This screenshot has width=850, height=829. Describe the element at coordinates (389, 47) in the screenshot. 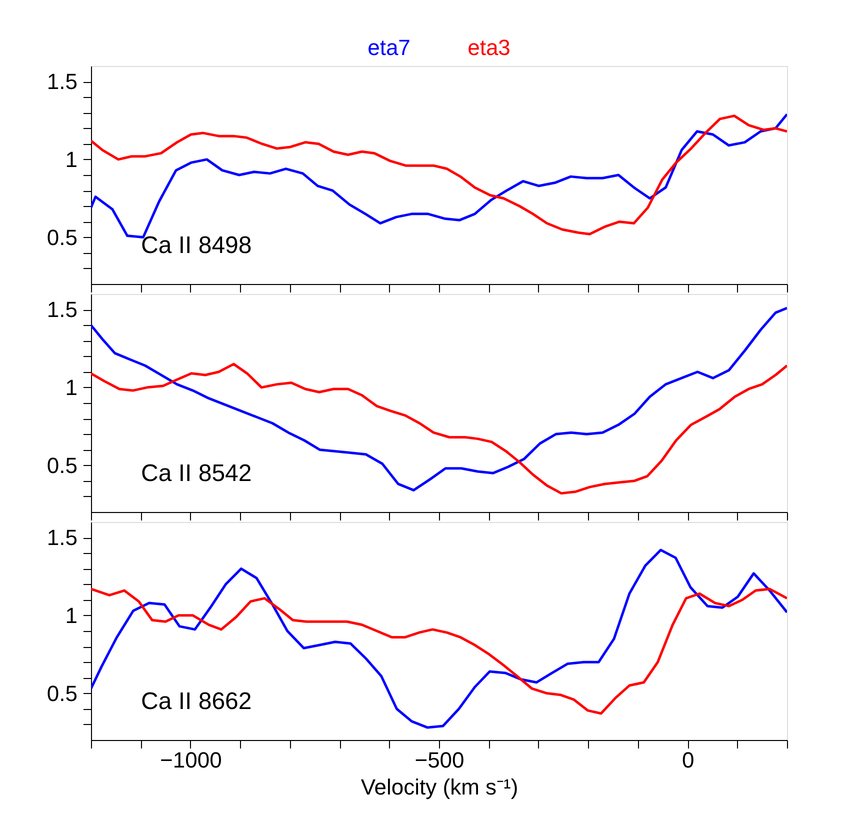

I see `text: eta7` at that location.